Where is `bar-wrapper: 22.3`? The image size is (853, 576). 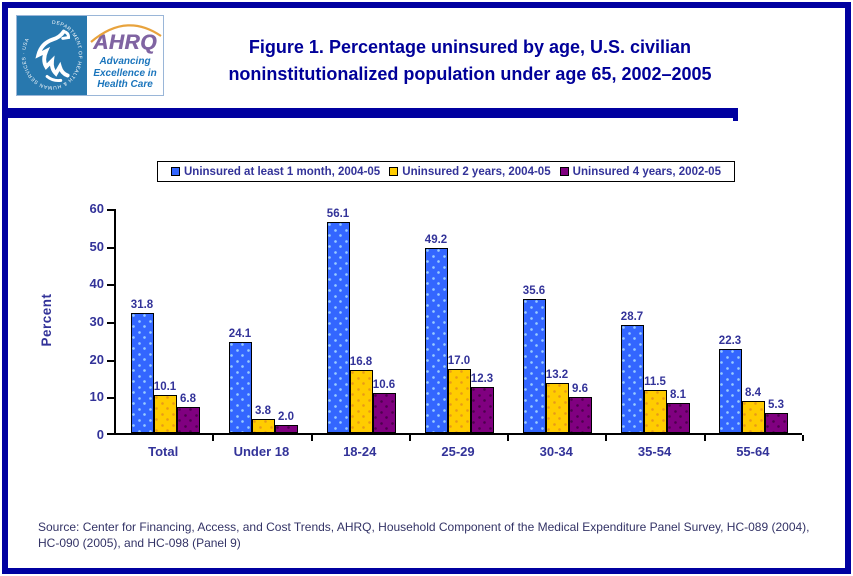 bar-wrapper: 22.3 is located at coordinates (730, 384).